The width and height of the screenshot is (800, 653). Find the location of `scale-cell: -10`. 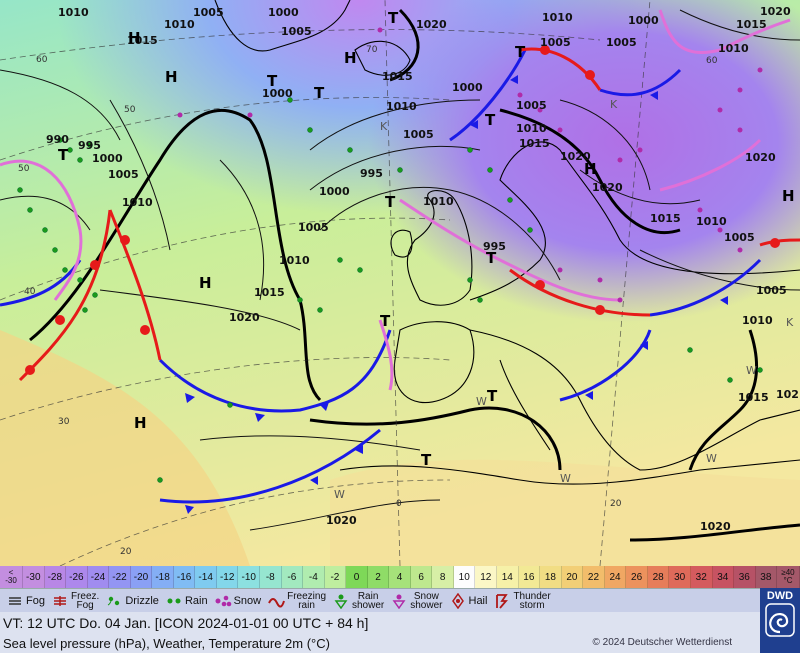

scale-cell: -10 is located at coordinates (249, 577).